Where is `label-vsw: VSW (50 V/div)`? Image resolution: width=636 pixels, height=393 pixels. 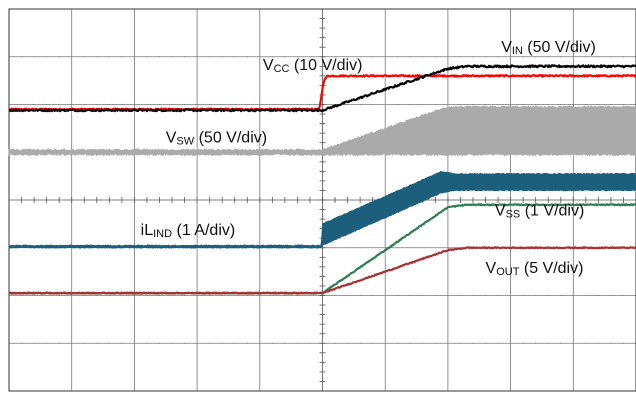
label-vsw: VSW (50 V/div) is located at coordinates (216, 139).